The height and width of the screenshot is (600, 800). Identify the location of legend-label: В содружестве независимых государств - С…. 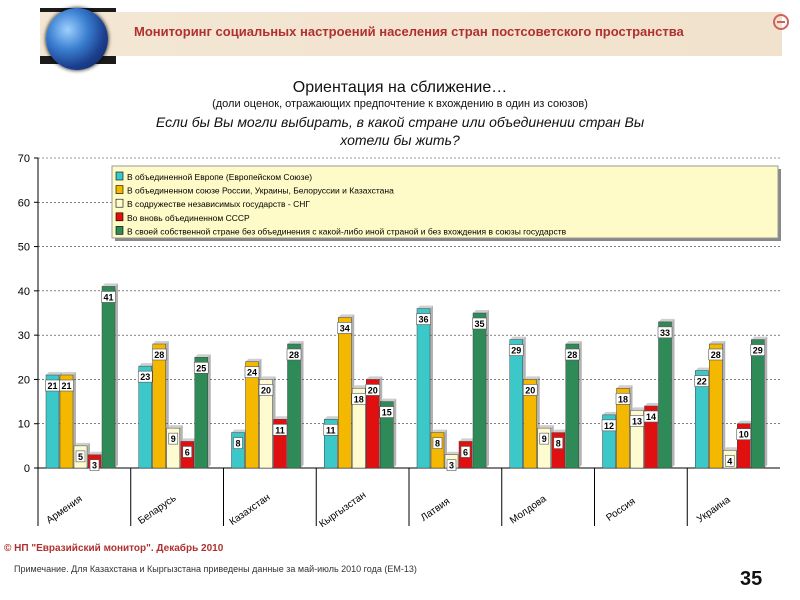
(218, 204).